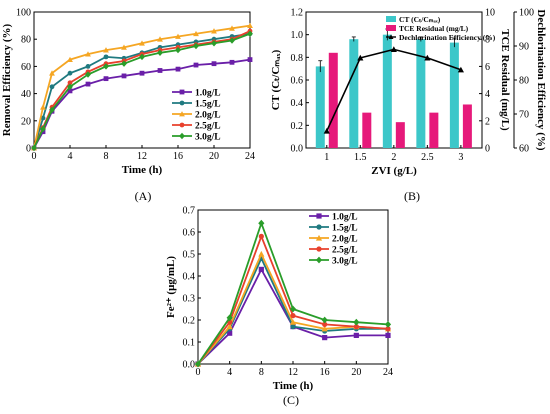  I want to click on y2-tick-label: 8, so click(487, 40).